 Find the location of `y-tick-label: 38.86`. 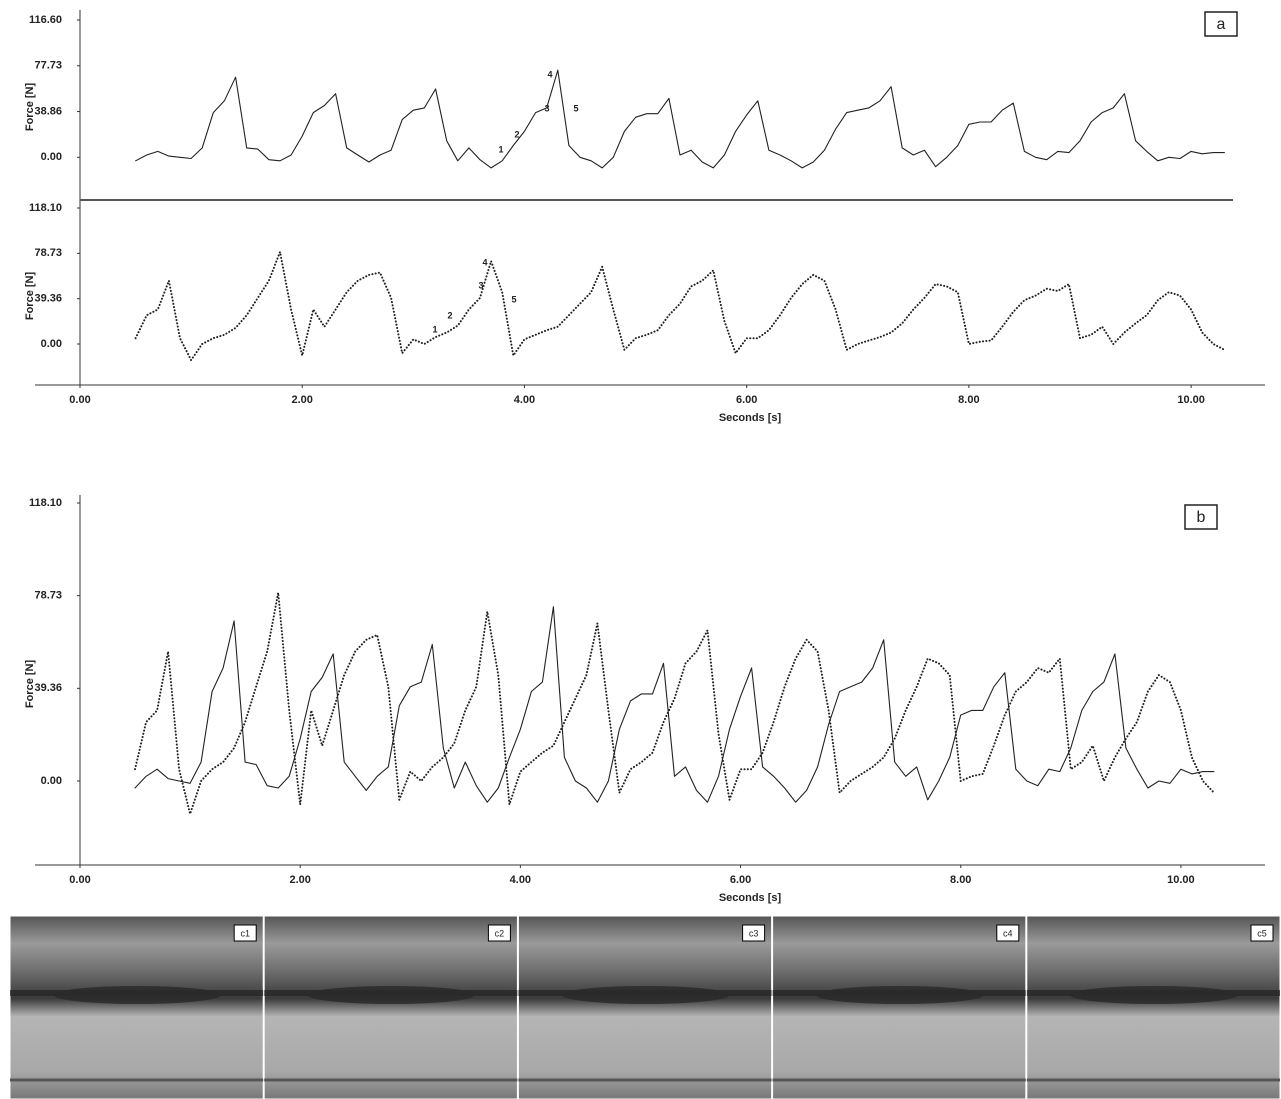

y-tick-label: 38.86 is located at coordinates (48, 111).